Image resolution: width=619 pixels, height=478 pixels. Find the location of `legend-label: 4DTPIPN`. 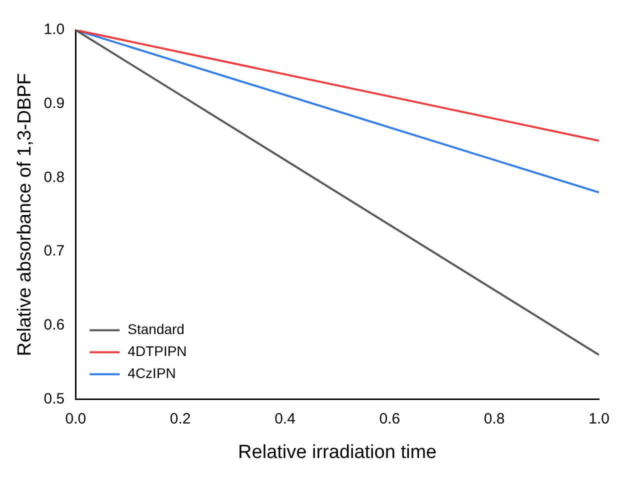

legend-label: 4DTPIPN is located at coordinates (157, 351).